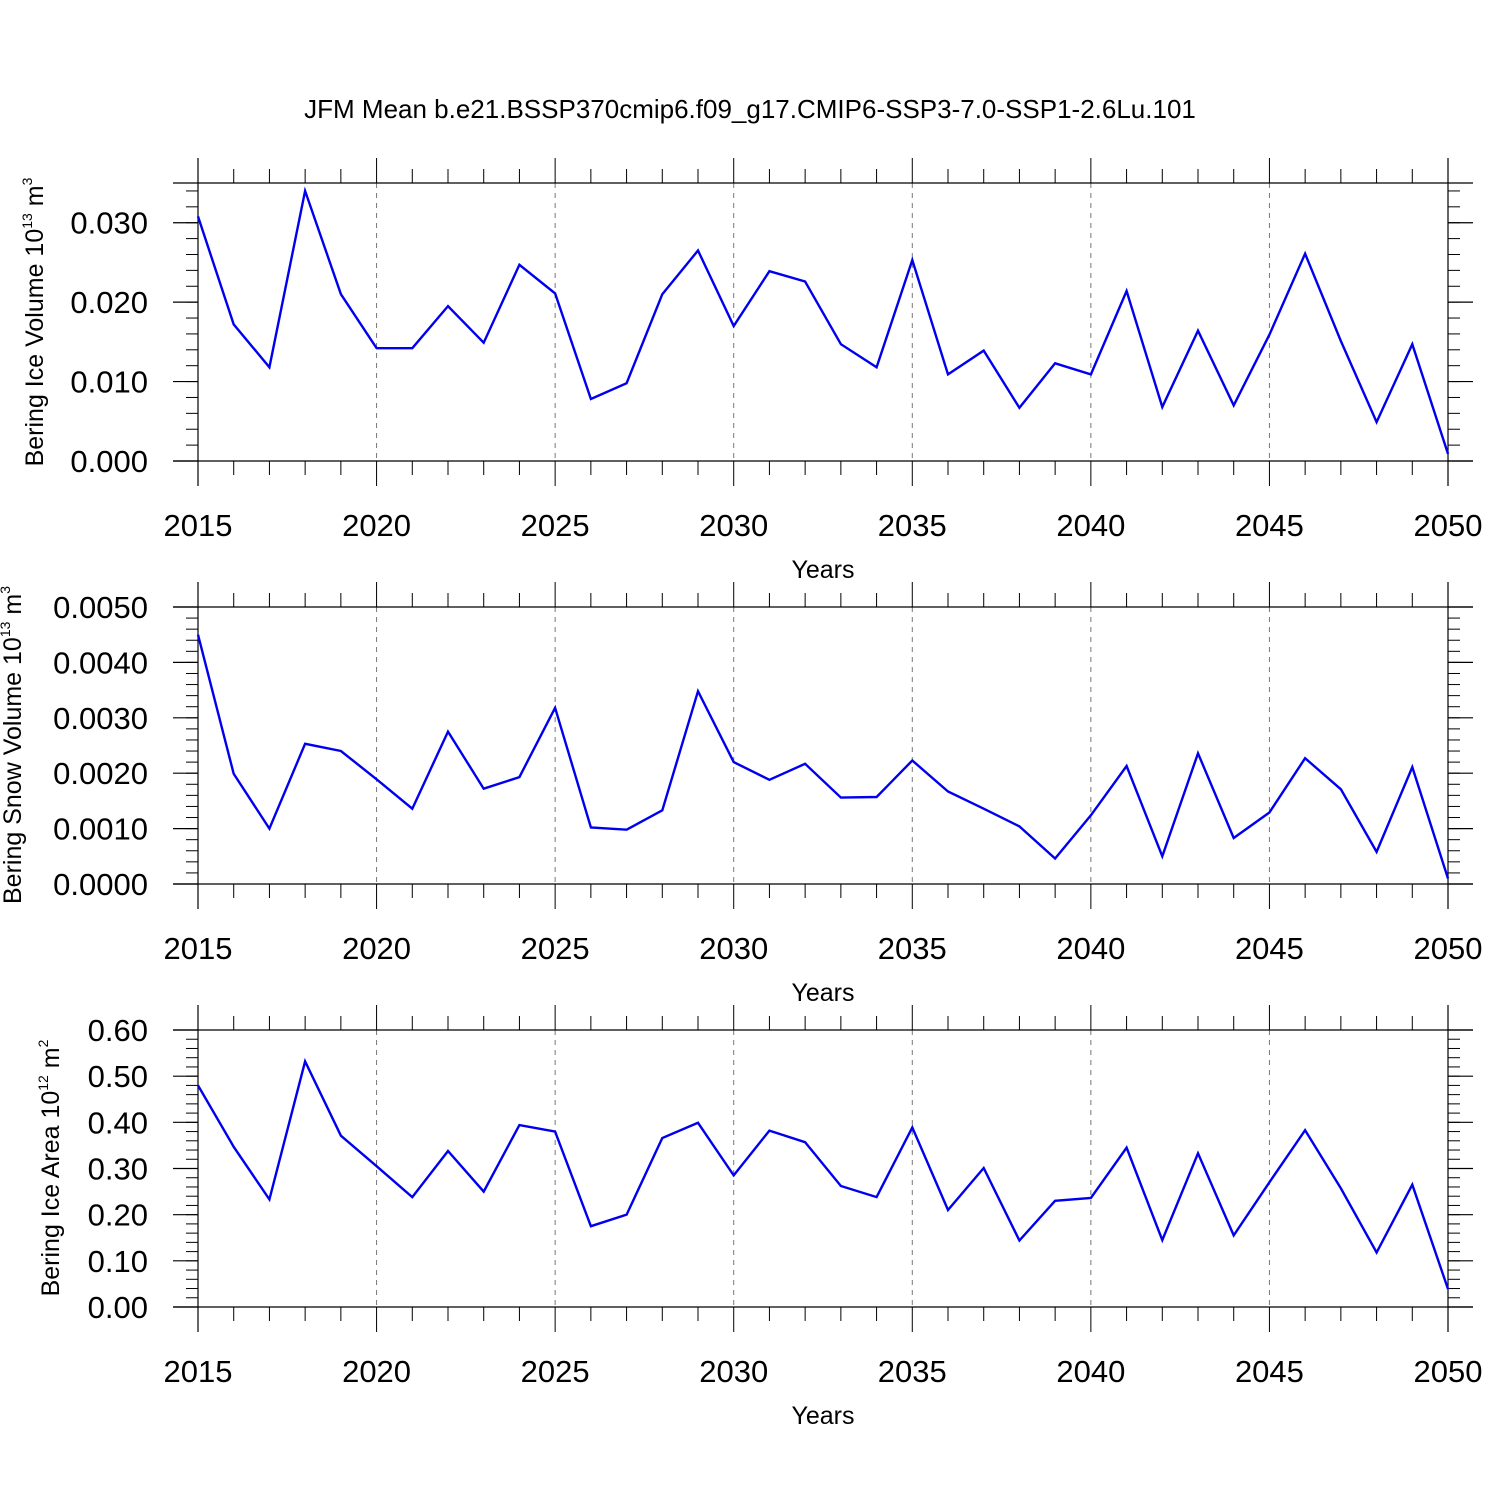 The width and height of the screenshot is (1500, 1500). I want to click on y-tick-label: 0.00, so click(118, 1307).